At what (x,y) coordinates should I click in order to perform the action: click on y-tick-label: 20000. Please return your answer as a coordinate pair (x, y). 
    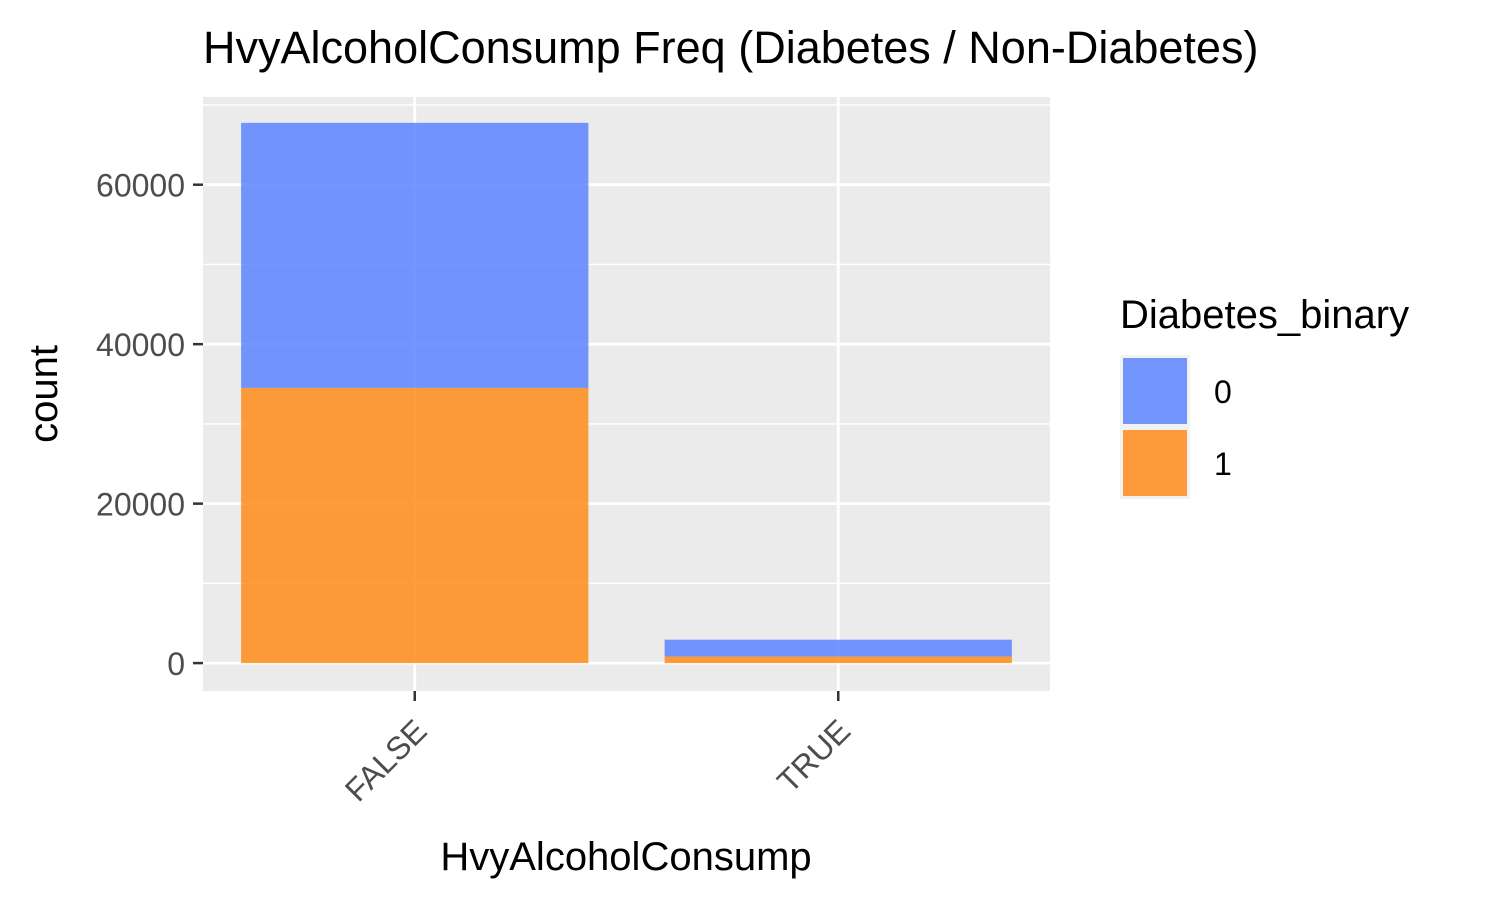
    Looking at the image, I should click on (140, 505).